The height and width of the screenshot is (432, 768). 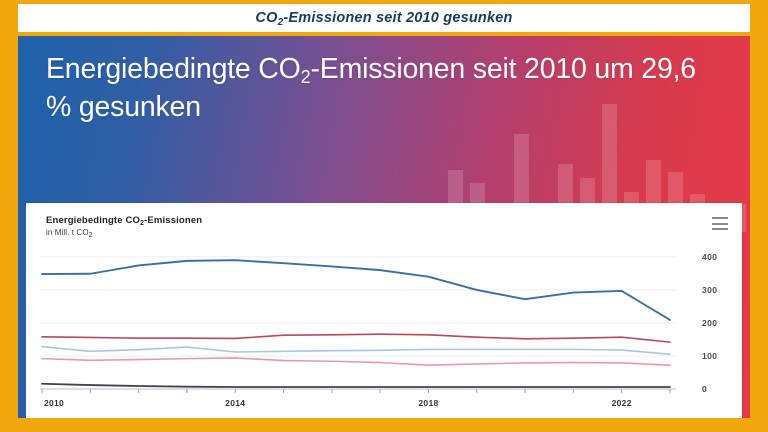 I want to click on chart-subtitle-pre: in Mill. t CO, so click(x=67, y=232).